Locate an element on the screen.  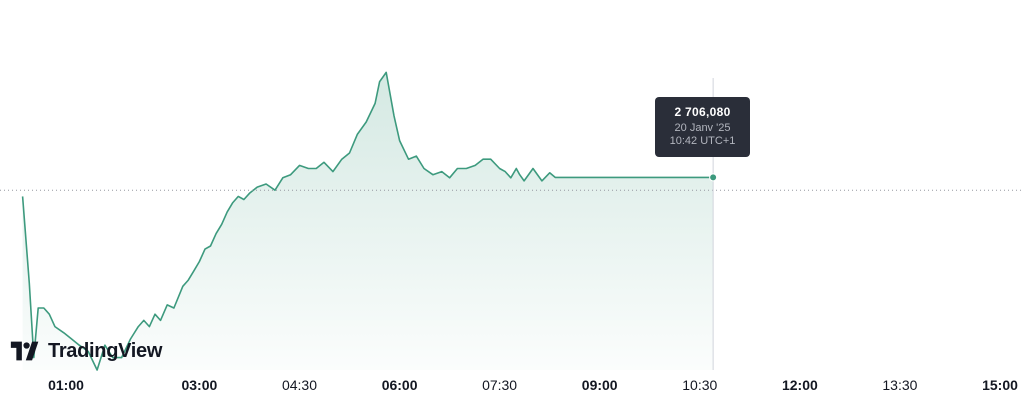
x-tick-label: 09:00 is located at coordinates (600, 385).